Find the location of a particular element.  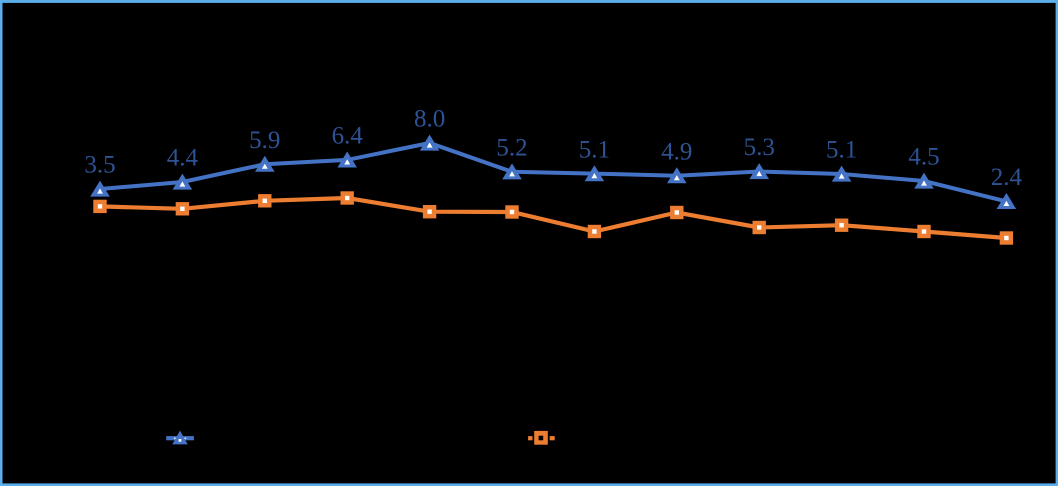

svg-text: 5.2 is located at coordinates (511, 148).